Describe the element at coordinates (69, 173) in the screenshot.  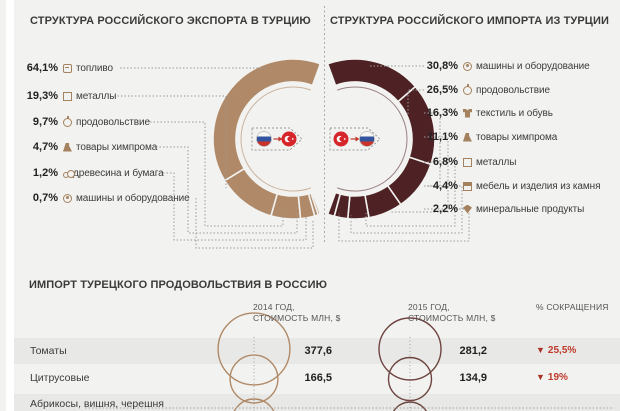
I see `wood-icon` at that location.